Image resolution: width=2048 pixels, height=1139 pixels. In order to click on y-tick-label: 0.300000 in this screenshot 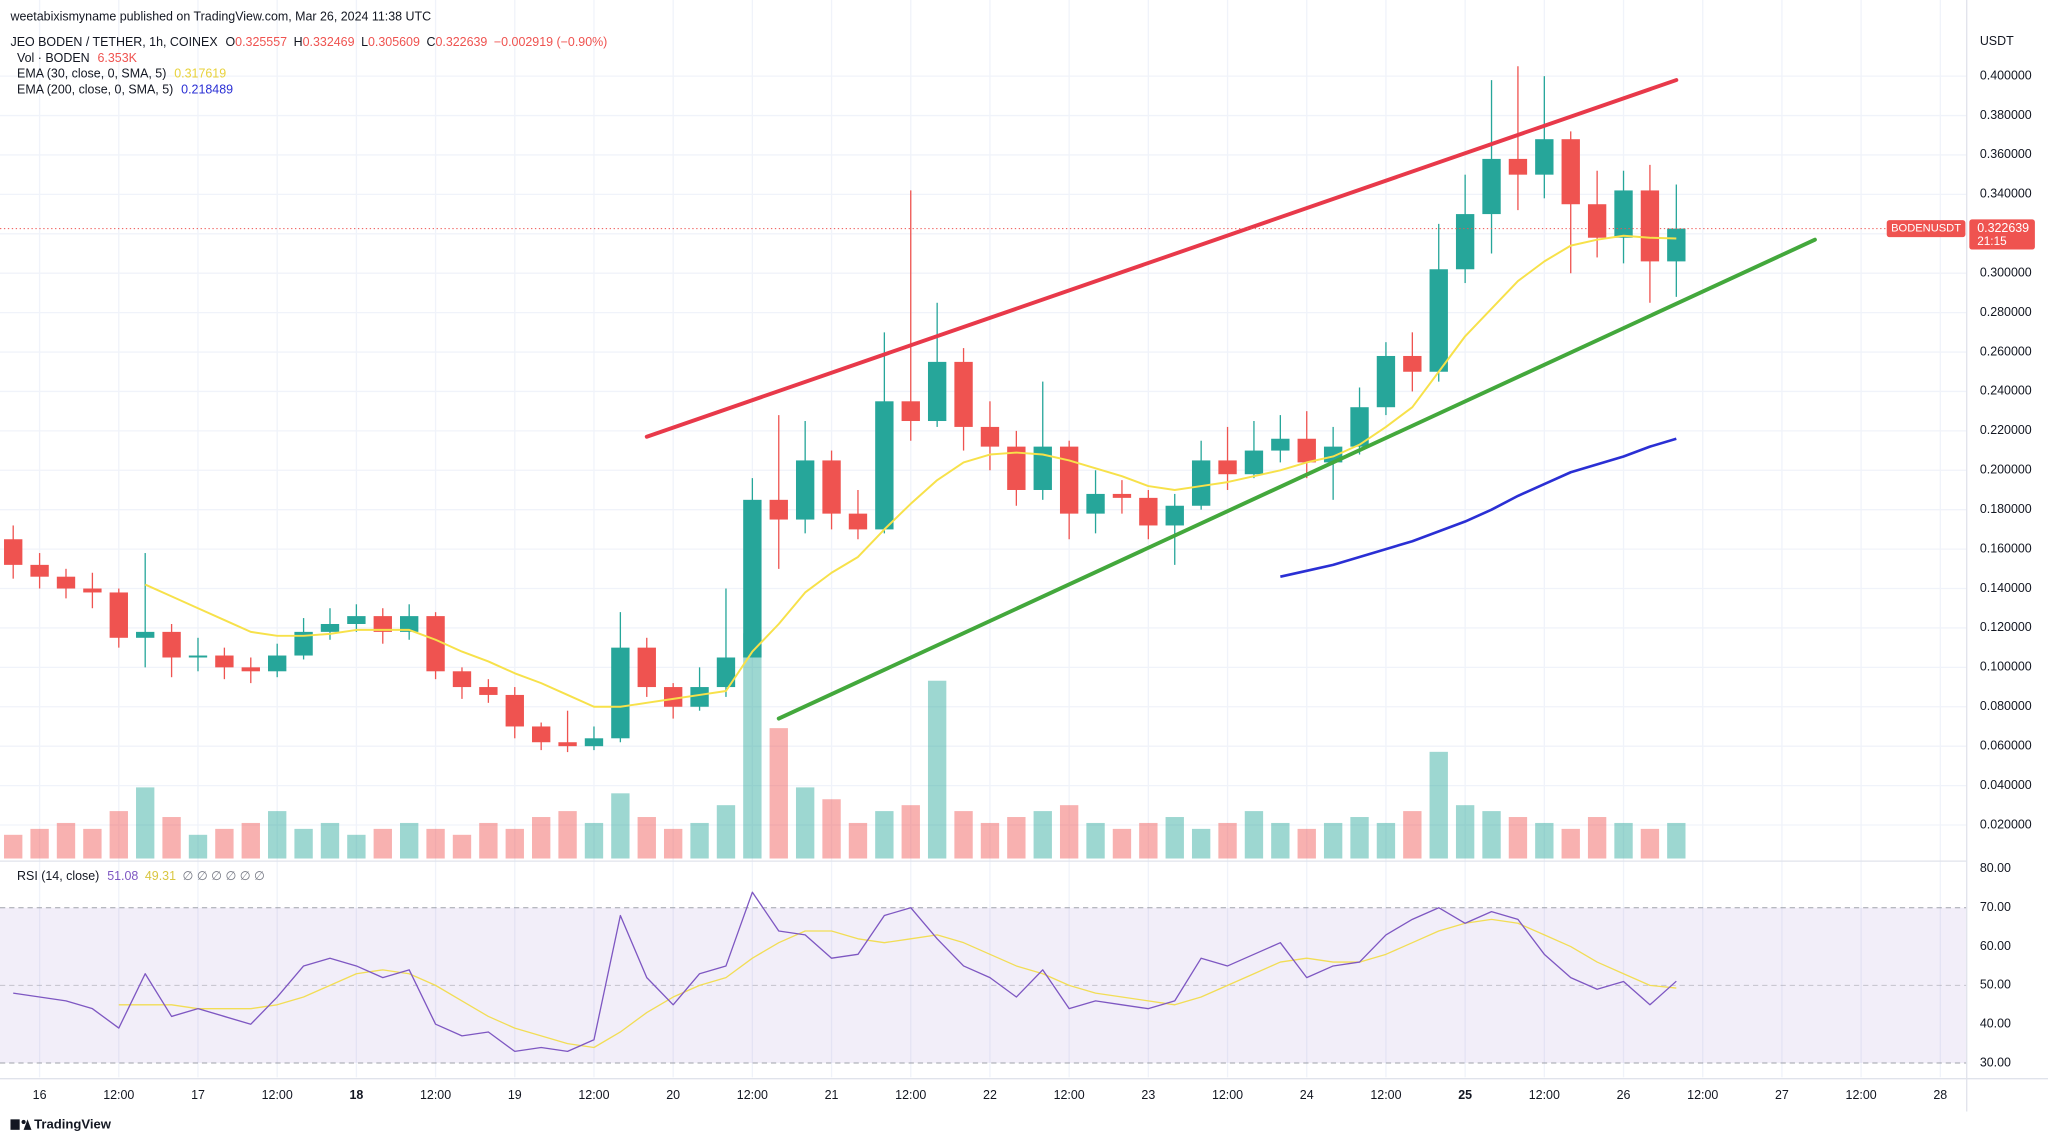, I will do `click(2006, 272)`.